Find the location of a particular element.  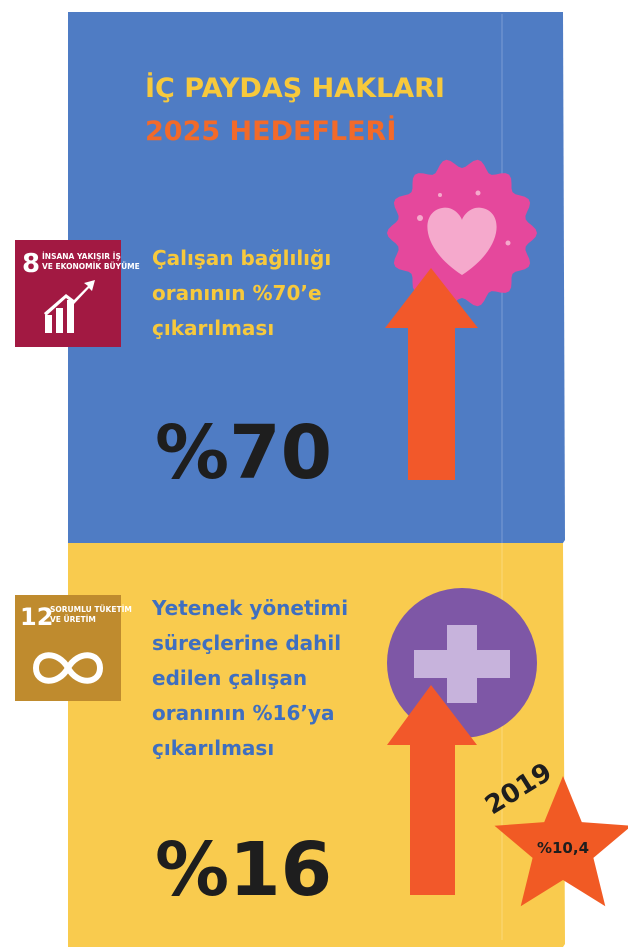

sdg-label: VE EKONOMİK BÜYÜME is located at coordinates (91, 266).